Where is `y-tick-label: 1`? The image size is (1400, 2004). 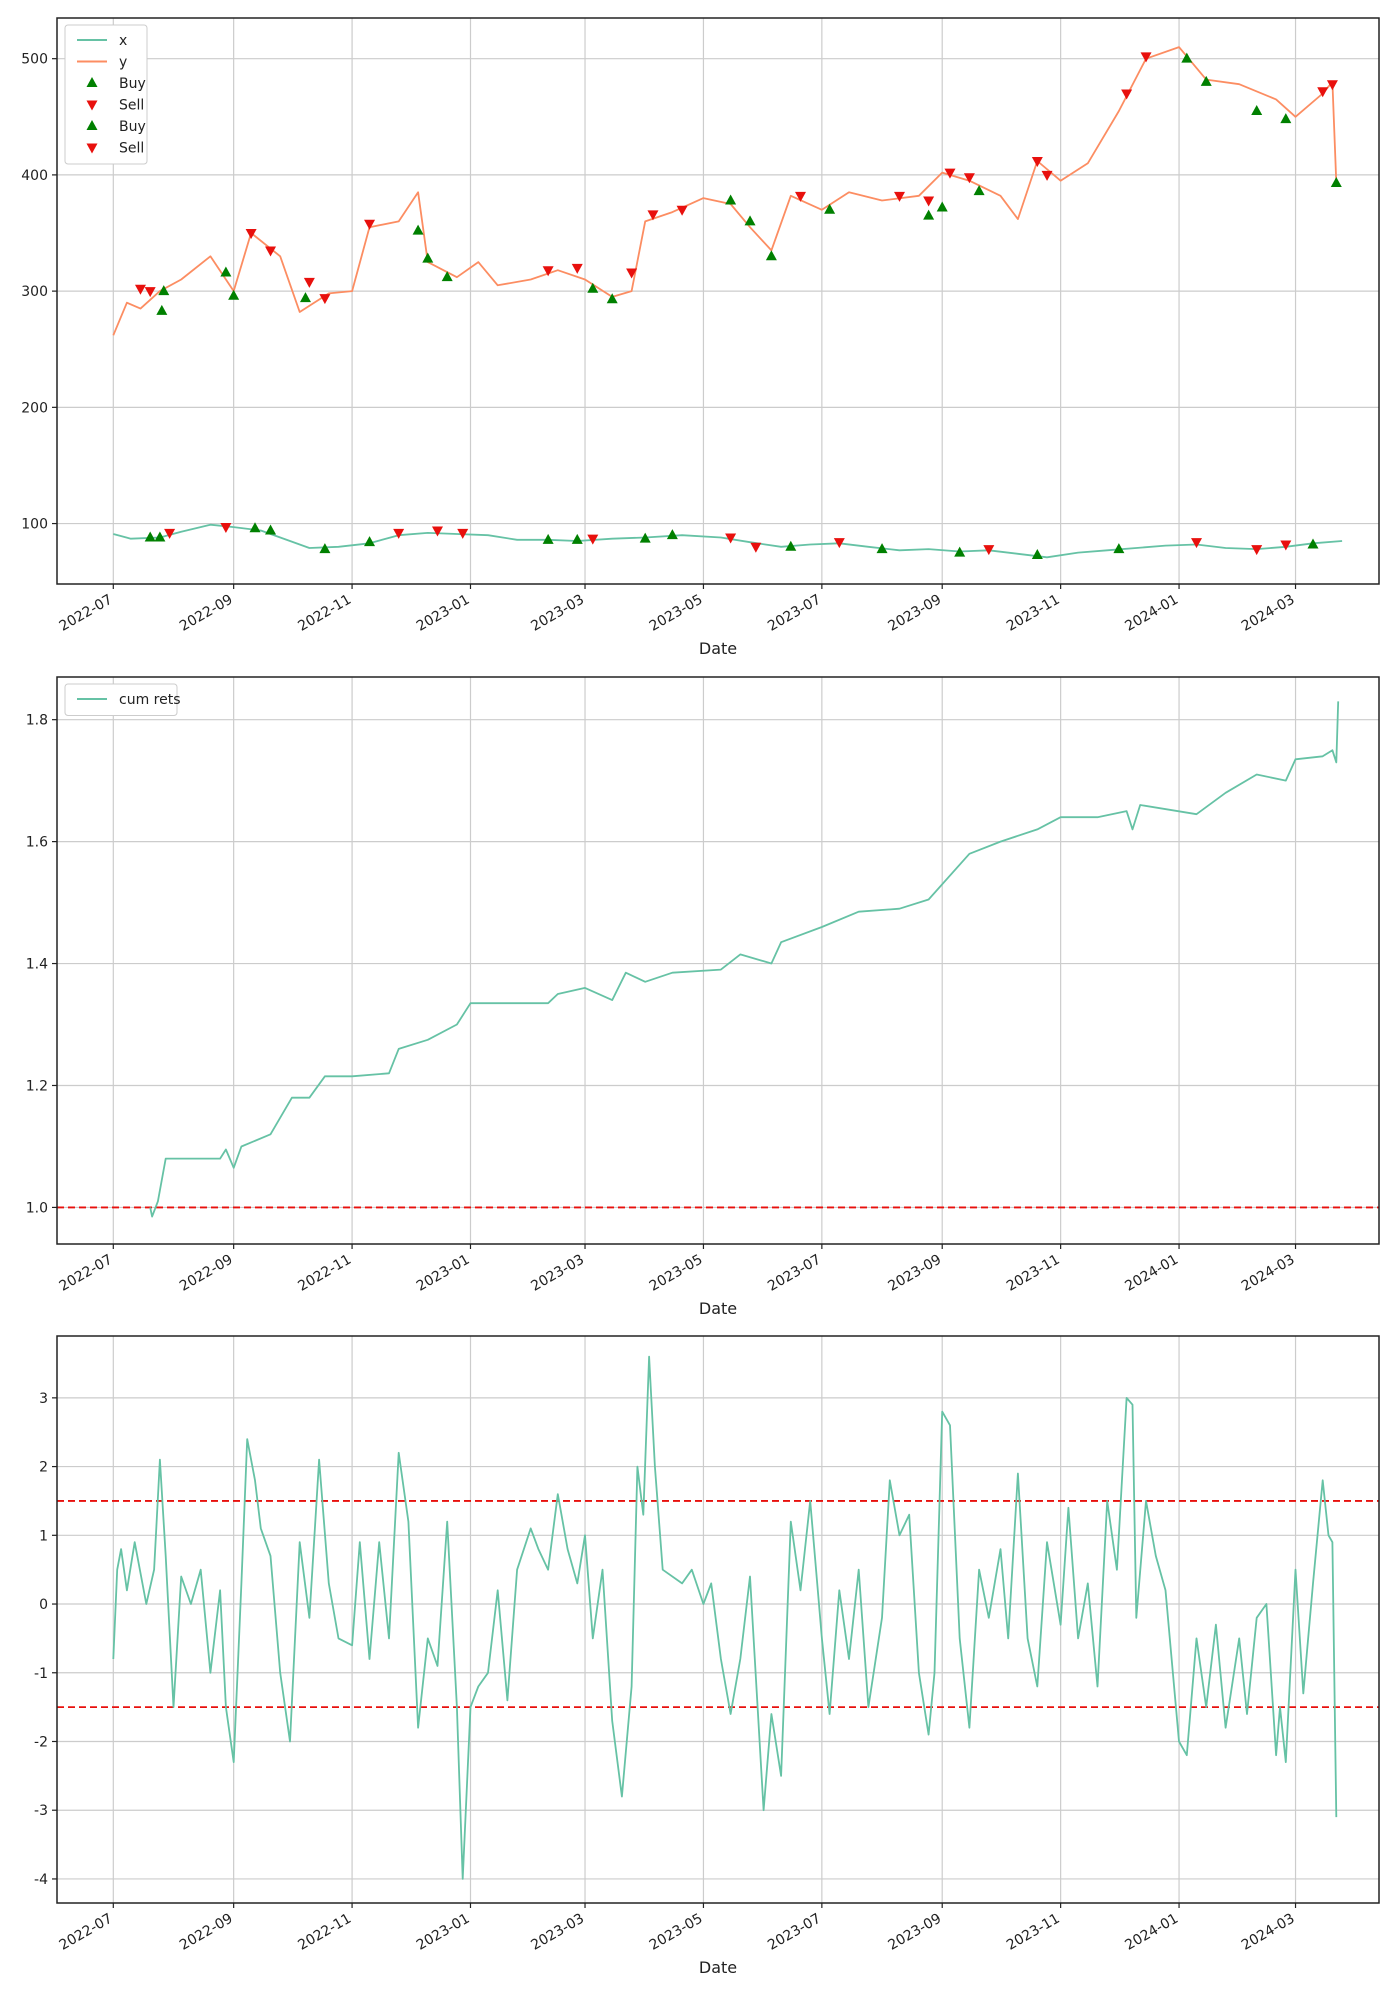 y-tick-label: 1 is located at coordinates (43, 1536).